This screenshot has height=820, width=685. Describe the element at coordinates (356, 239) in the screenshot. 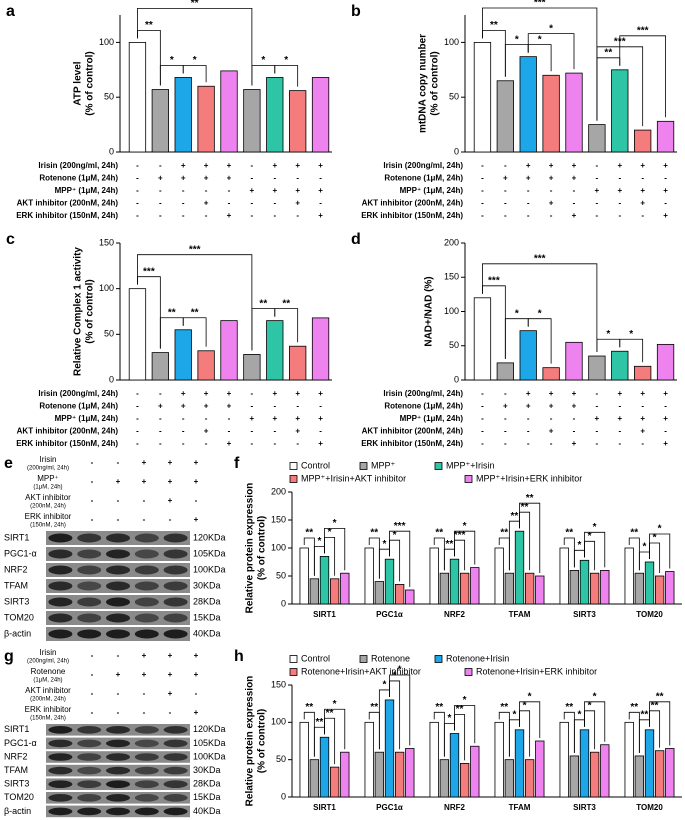

I see `panel-label: d` at that location.